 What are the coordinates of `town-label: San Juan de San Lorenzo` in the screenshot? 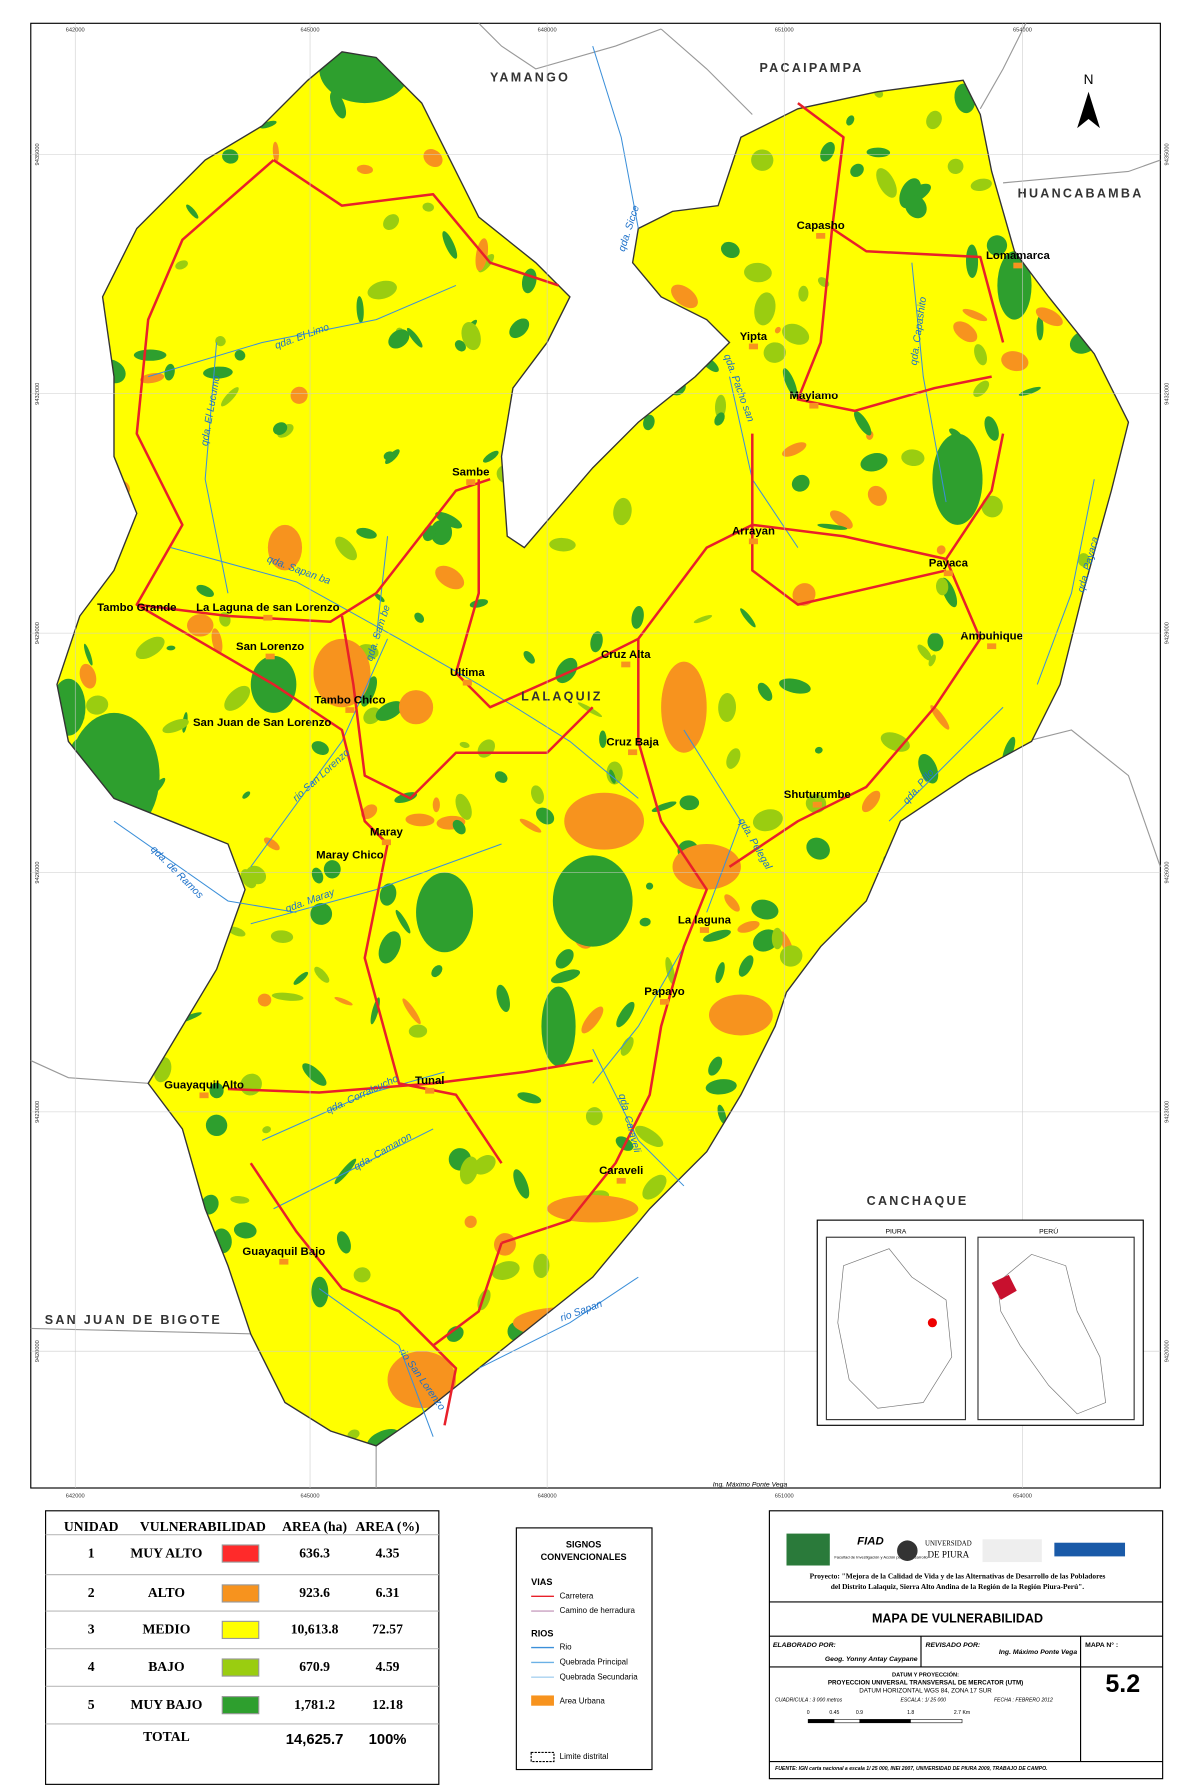 It's located at (262, 723).